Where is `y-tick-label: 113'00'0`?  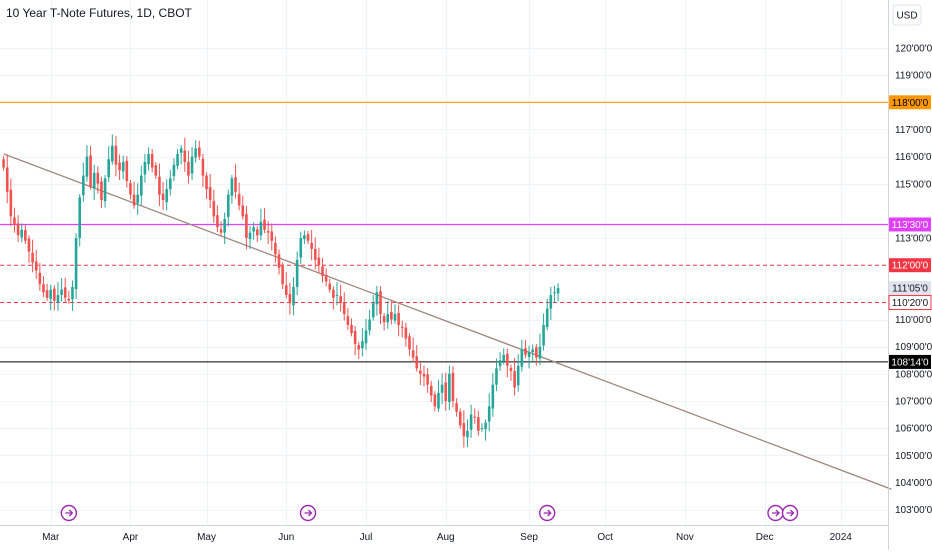 y-tick-label: 113'00'0 is located at coordinates (913, 239).